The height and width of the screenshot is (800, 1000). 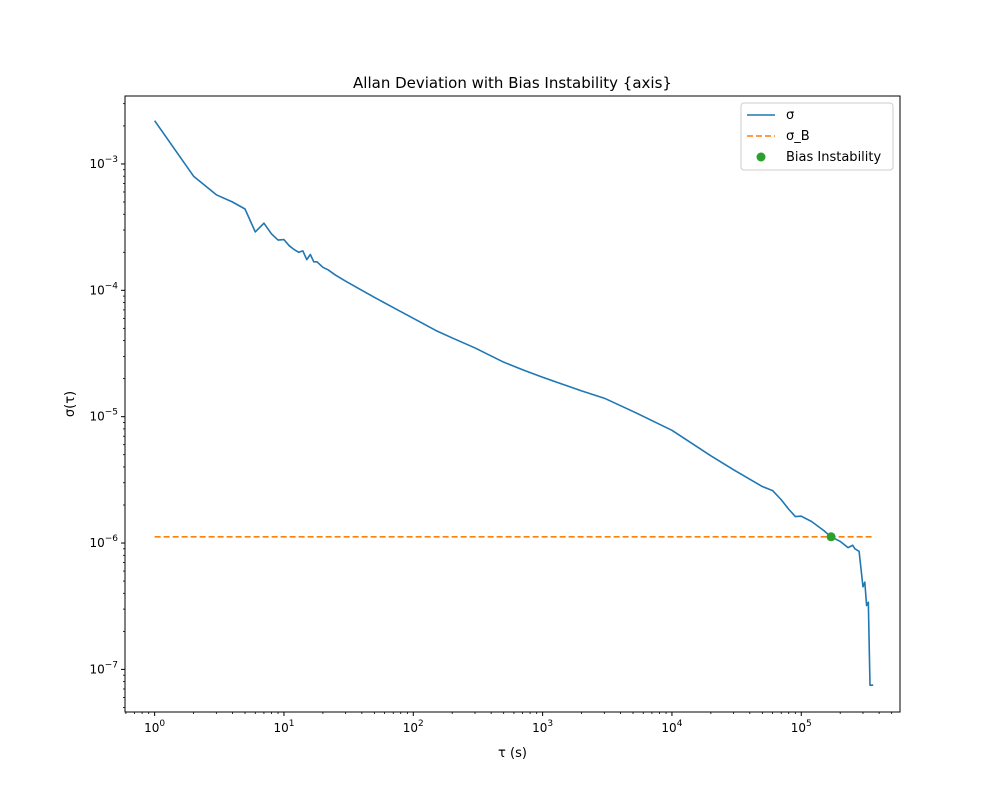 I want to click on y-tick-label: 10⁻⁷, so click(x=103, y=668).